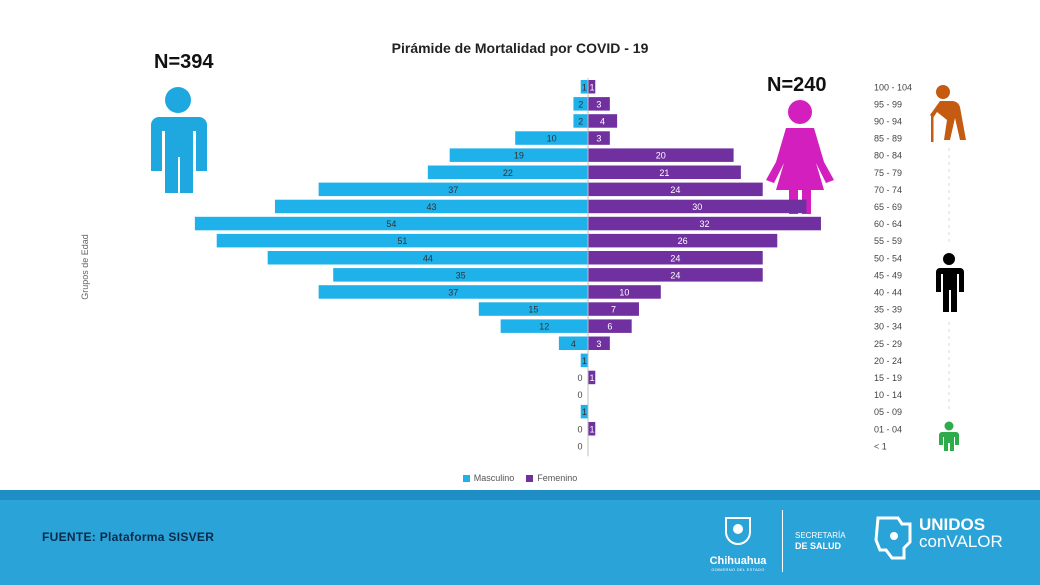  Describe the element at coordinates (551, 478) in the screenshot. I see `legend-item-female: Femenino` at that location.